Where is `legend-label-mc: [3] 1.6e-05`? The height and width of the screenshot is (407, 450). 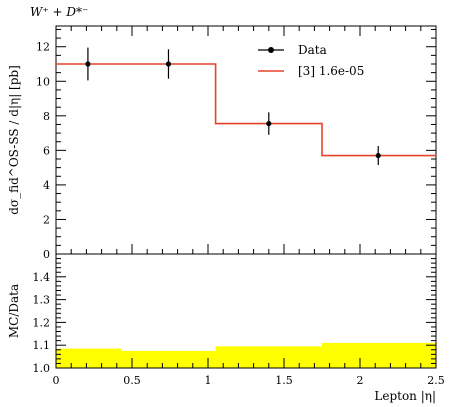
legend-label-mc: [3] 1.6e-05 is located at coordinates (331, 71).